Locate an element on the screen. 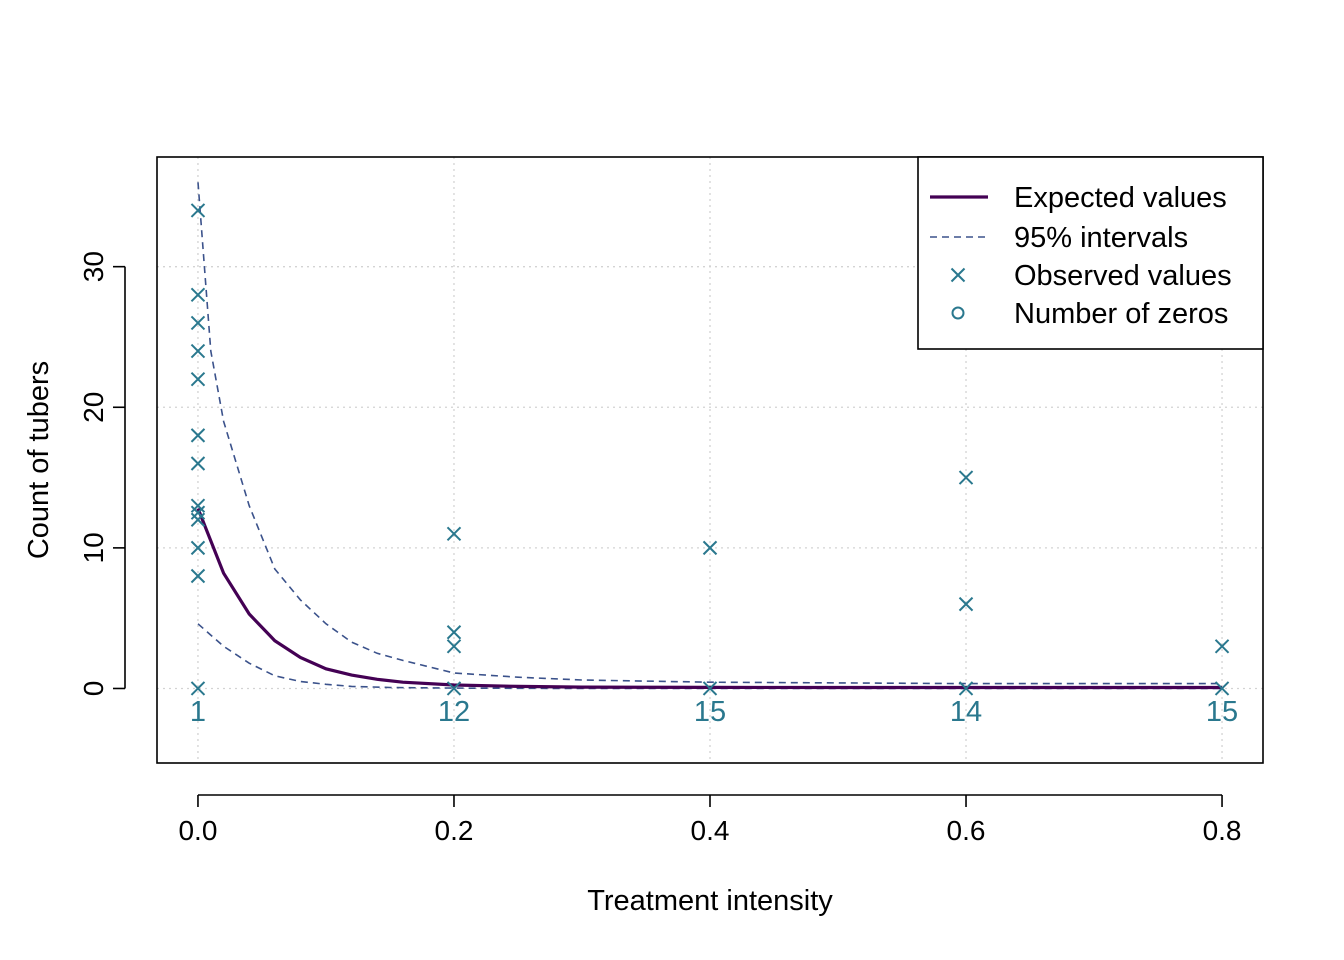  observed-point-6-stroke-b is located at coordinates (198, 463).